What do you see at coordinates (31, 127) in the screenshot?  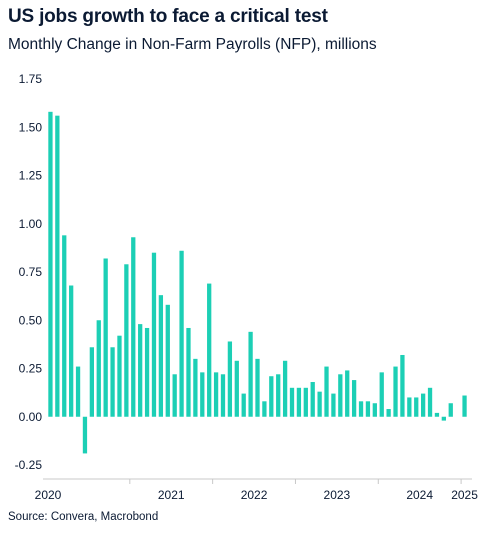 I see `y-tick-label: 1.50` at bounding box center [31, 127].